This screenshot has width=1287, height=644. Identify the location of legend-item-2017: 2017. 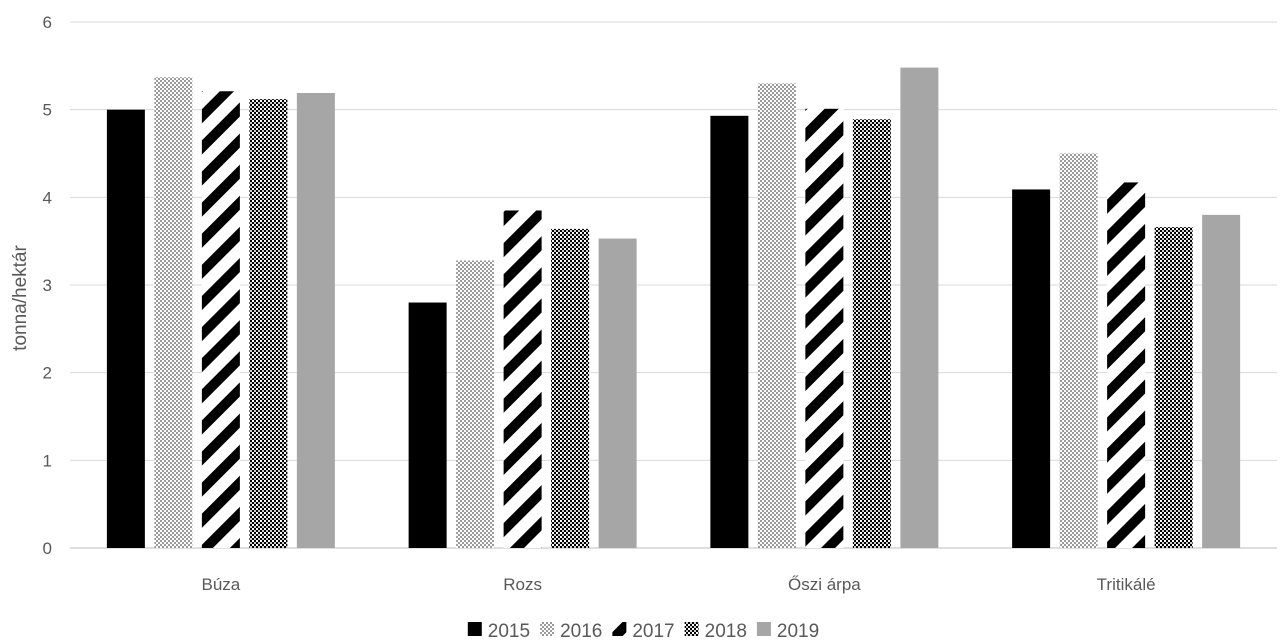
(643, 631).